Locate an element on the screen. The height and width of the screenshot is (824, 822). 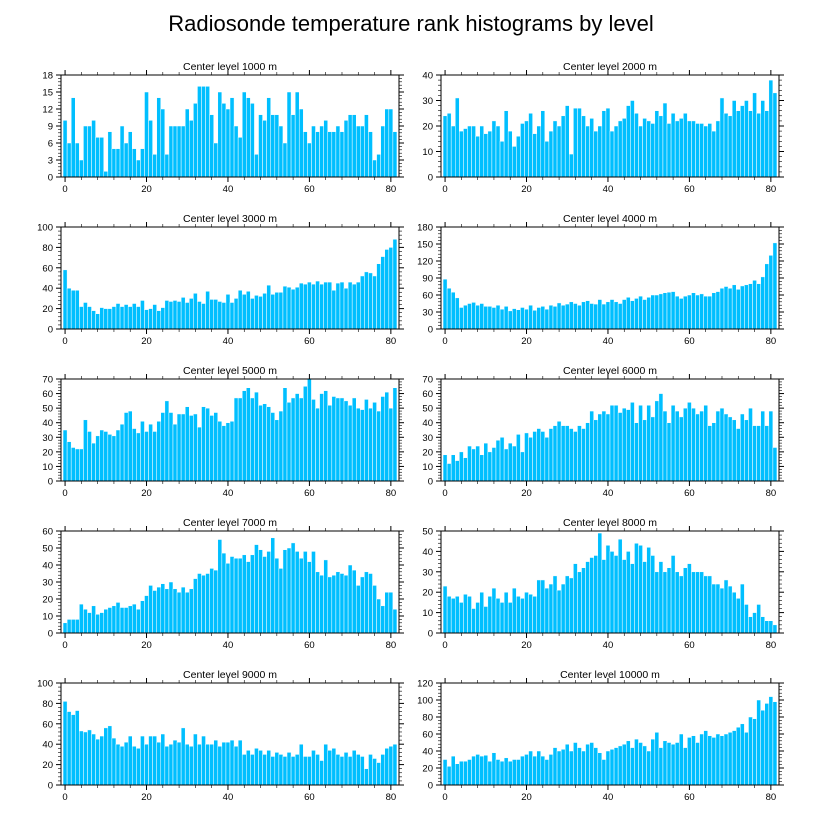
y-tick-label: 50 is located at coordinates (47, 549).